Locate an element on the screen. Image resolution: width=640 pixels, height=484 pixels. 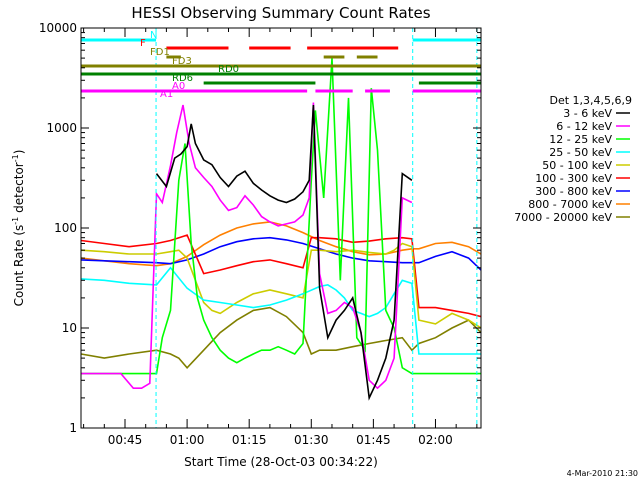
x-tick-label: 02:00 is located at coordinates (435, 440).